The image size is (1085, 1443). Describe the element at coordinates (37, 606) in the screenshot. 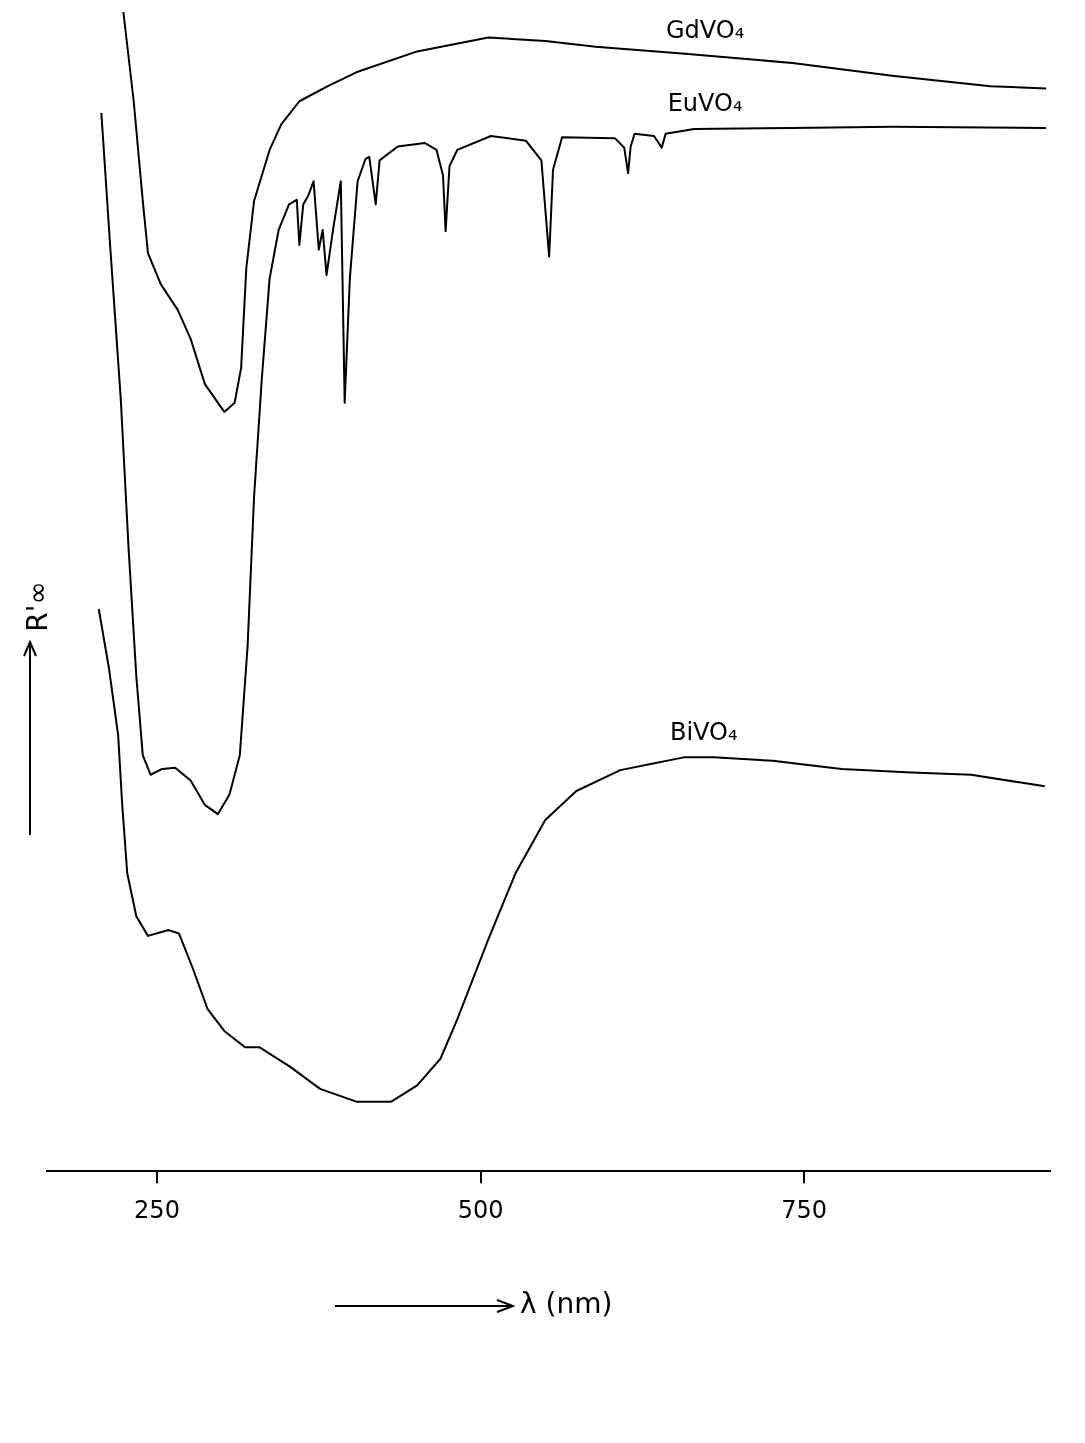

I see `y-axis-title: R'∞` at that location.